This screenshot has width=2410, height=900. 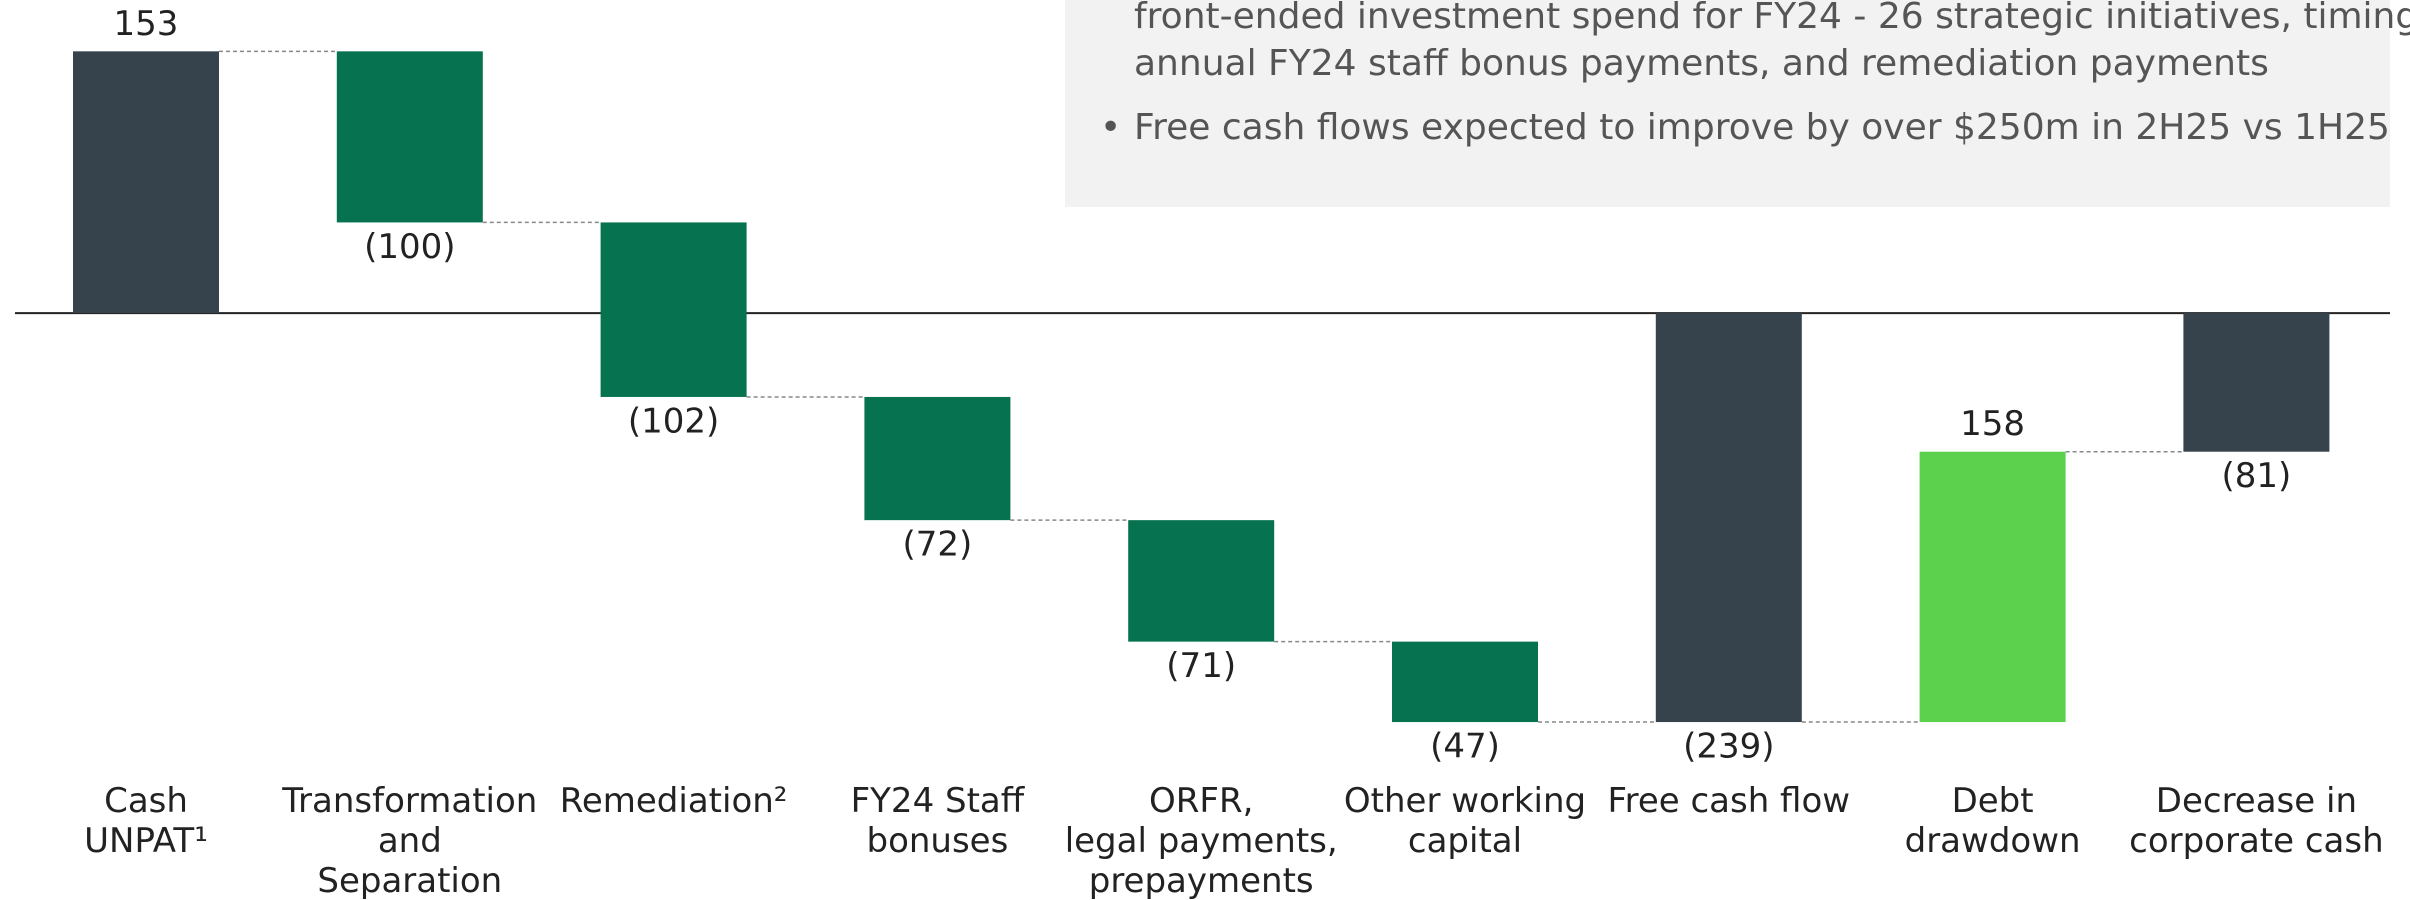 I want to click on label-line: capital, so click(x=1465, y=841).